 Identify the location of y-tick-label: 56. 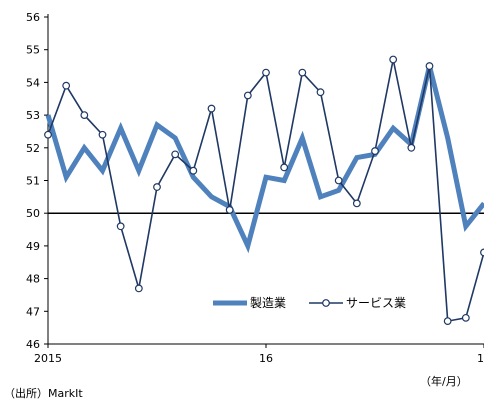
(33, 17).